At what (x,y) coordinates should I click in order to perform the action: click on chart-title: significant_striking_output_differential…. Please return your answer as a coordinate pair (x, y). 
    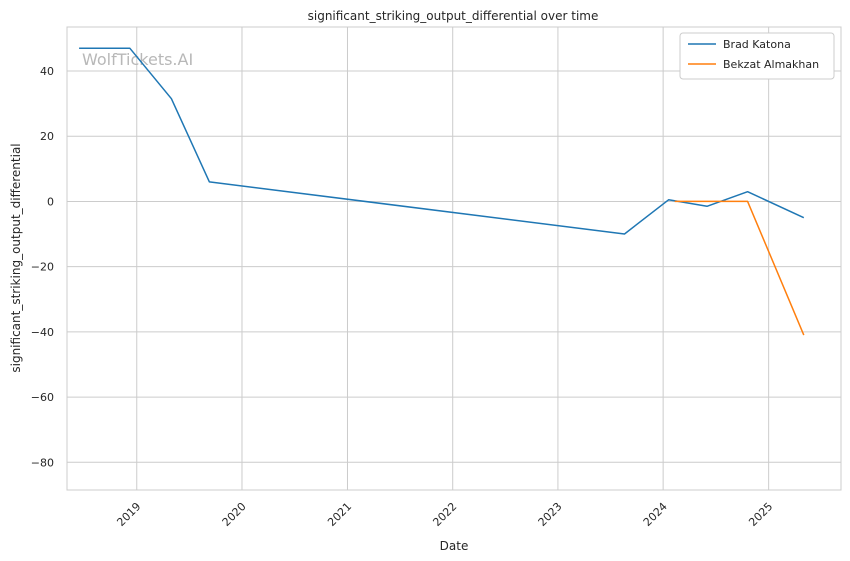
    Looking at the image, I should click on (453, 16).